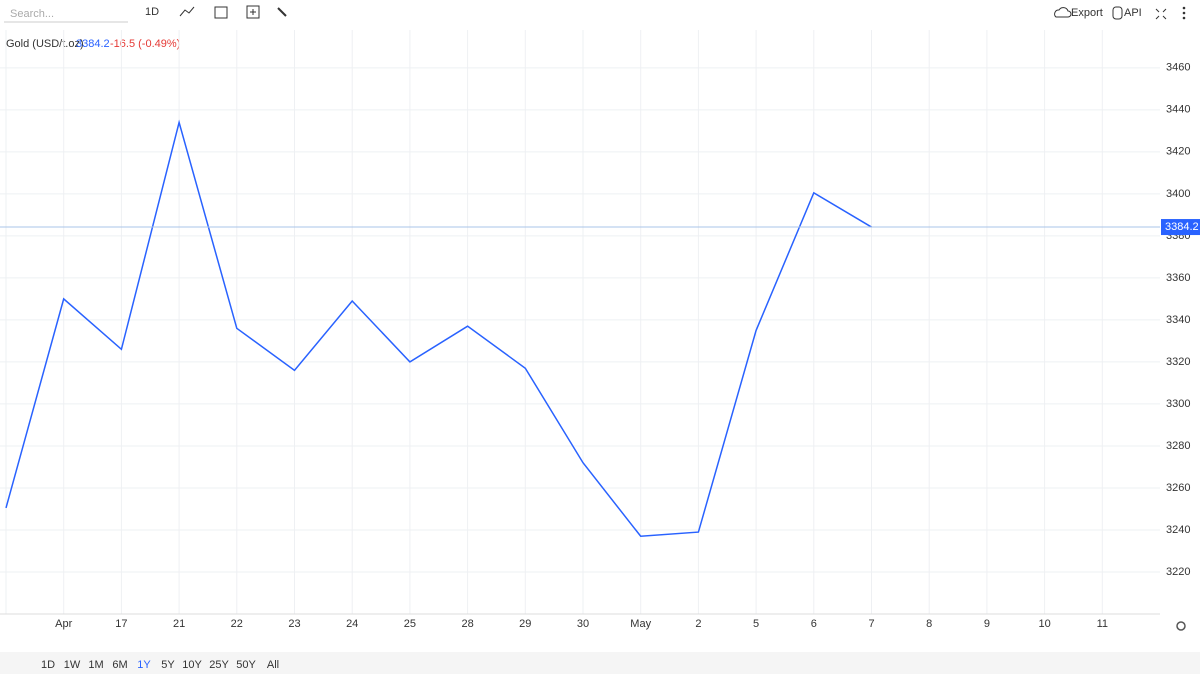 The image size is (1200, 674). I want to click on calendar-icon, so click(221, 12).